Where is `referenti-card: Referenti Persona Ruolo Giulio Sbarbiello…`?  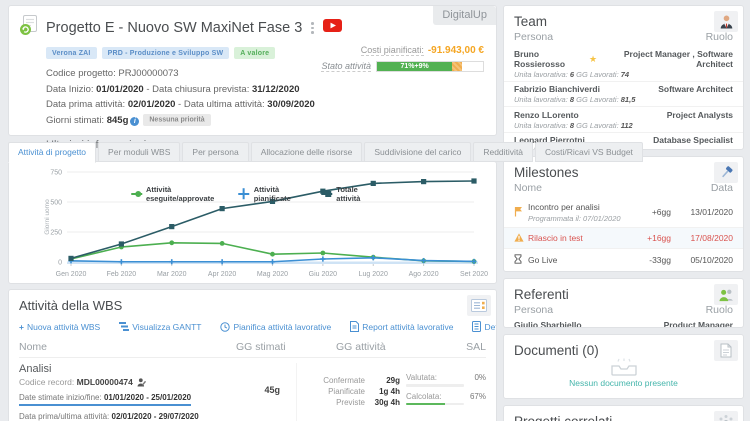
referenti-card: Referenti Persona Ruolo Giulio Sbarbiello… is located at coordinates (623, 303).